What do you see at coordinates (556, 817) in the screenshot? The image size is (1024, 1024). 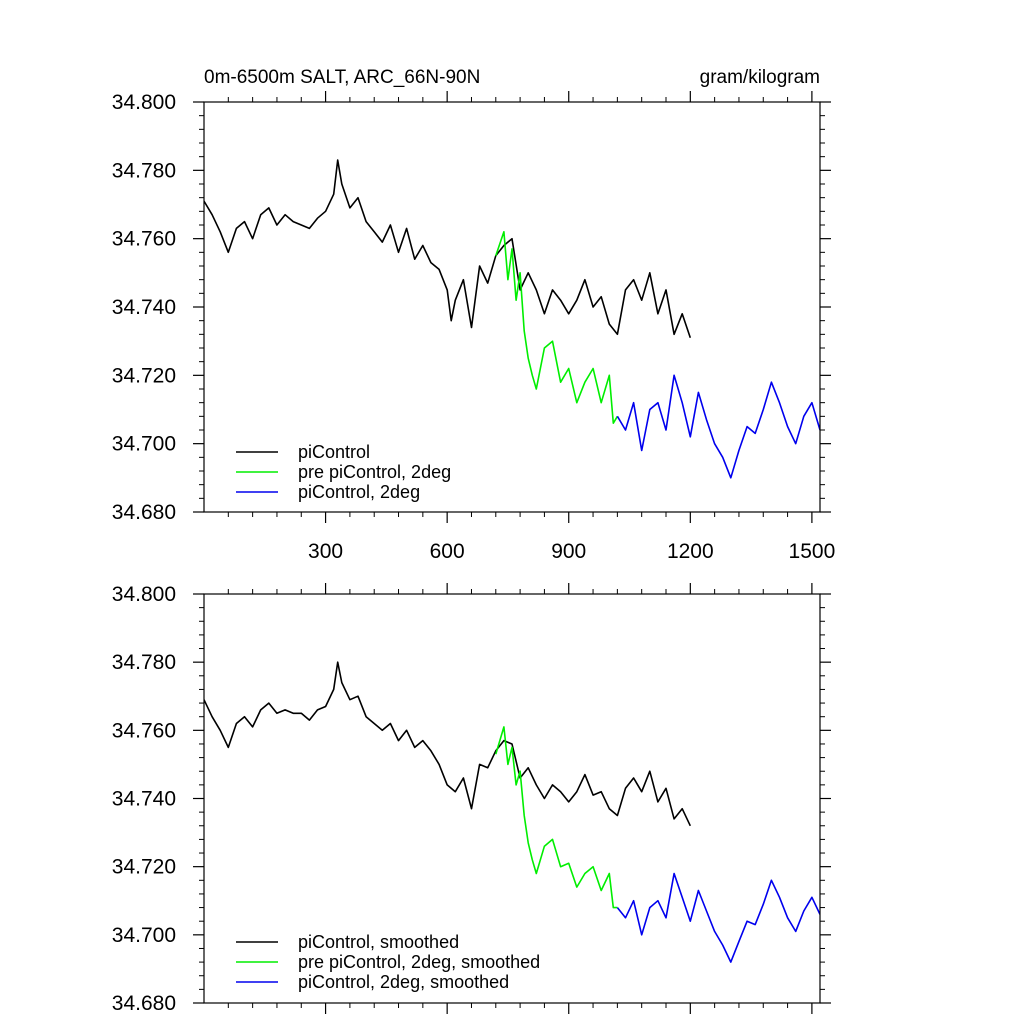 I see `bottom-panel-series-pre-picontrol-2deg-smoothed` at bounding box center [556, 817].